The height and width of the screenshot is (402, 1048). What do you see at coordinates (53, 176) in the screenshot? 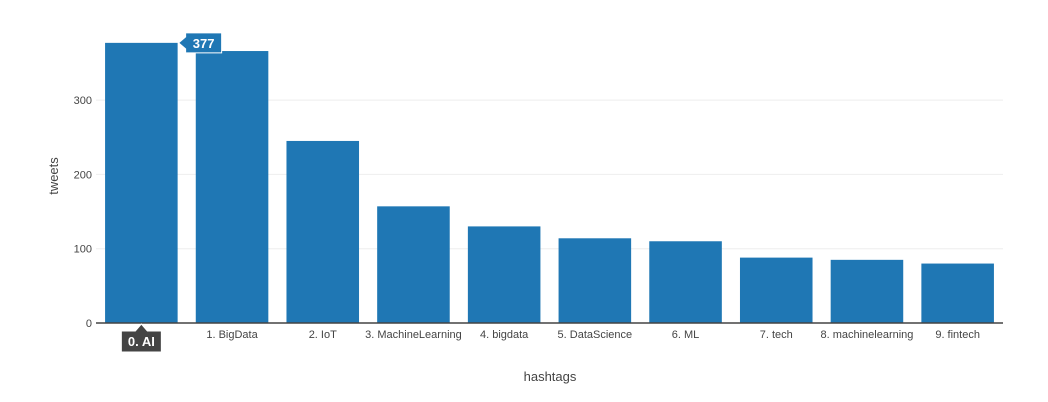
I see `y-axis-title: tweets` at bounding box center [53, 176].